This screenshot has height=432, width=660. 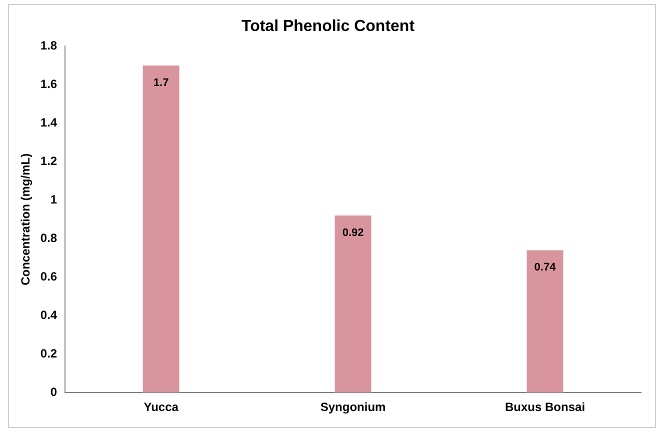 I want to click on data-label: 1.7, so click(x=161, y=82).